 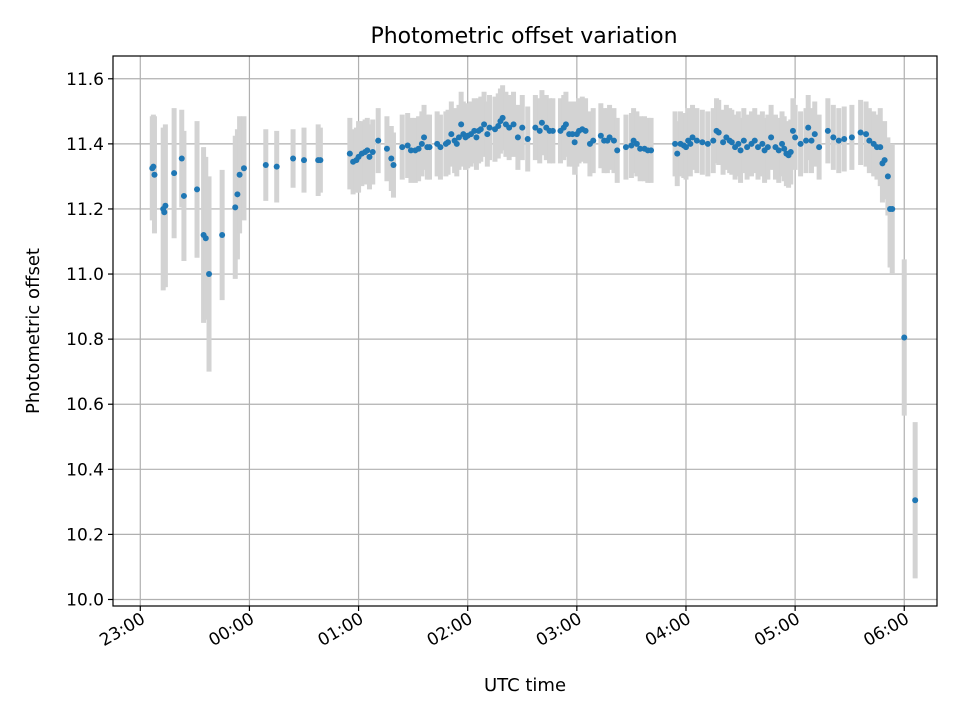 I want to click on x-tick-label: 02:00, so click(x=450, y=630).